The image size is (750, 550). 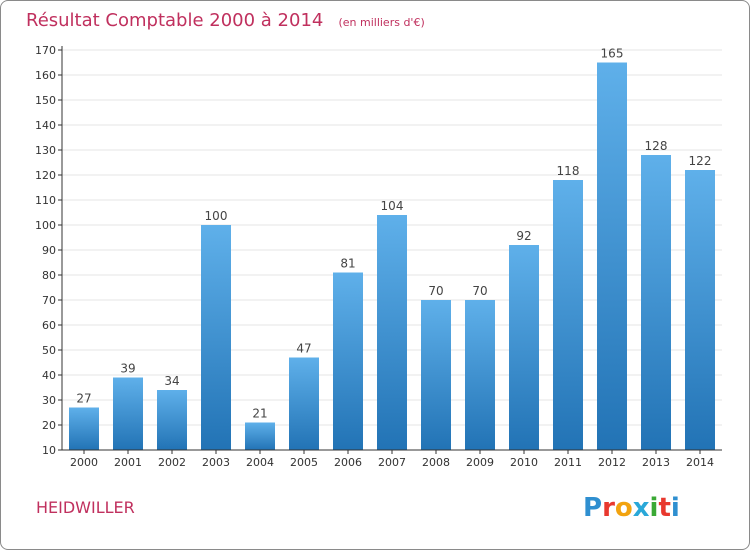 What do you see at coordinates (392, 462) in the screenshot?
I see `x-tick-label: 2007` at bounding box center [392, 462].